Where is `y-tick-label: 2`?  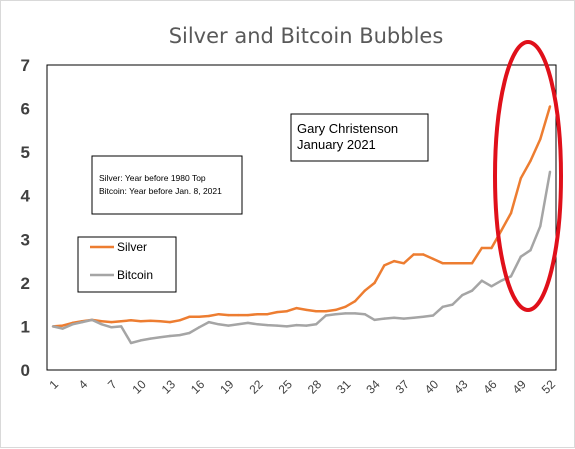 y-tick-label: 2 is located at coordinates (25, 283).